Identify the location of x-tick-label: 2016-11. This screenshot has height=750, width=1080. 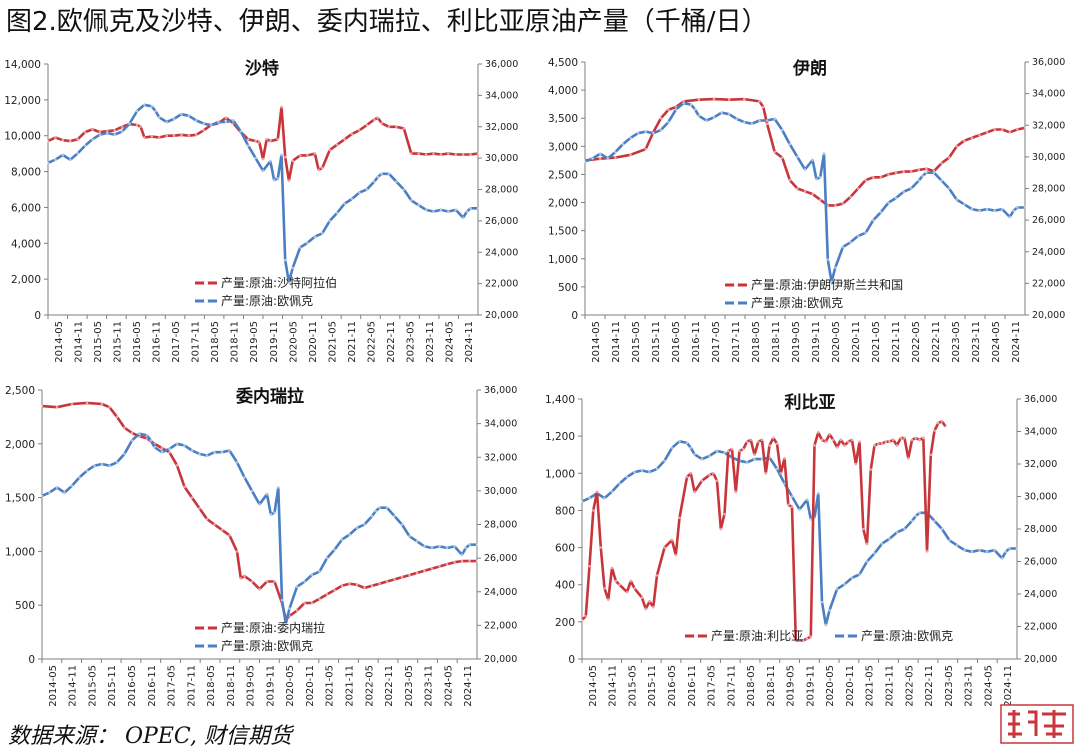
(696, 342).